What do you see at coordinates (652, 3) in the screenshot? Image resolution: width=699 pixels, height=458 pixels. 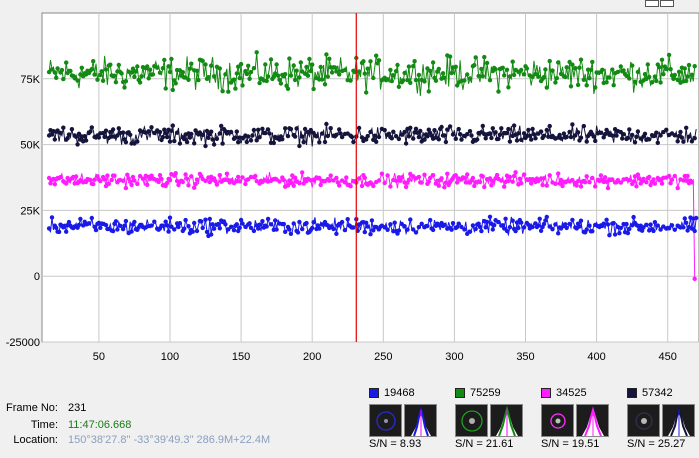 I see `scroll-up-button` at bounding box center [652, 3].